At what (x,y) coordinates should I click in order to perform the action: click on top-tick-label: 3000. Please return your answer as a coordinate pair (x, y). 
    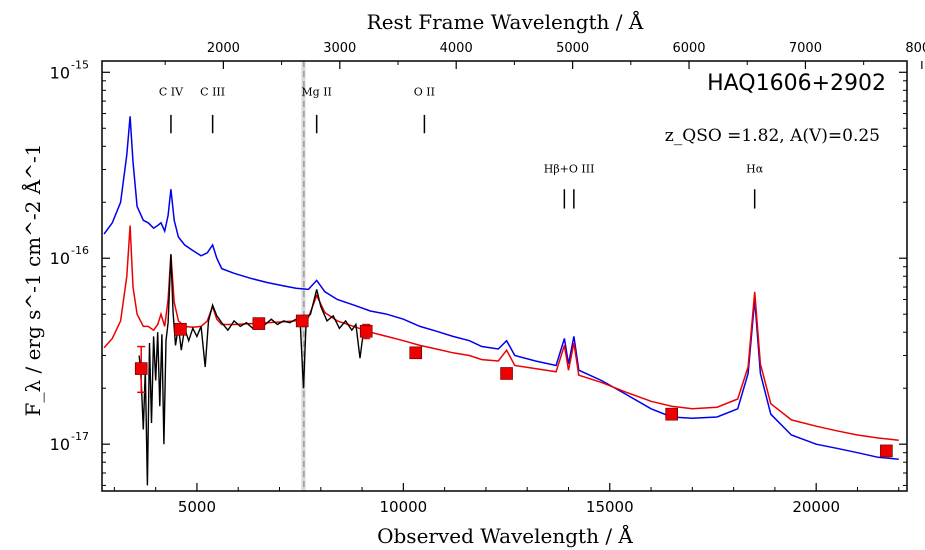
    Looking at the image, I should click on (339, 48).